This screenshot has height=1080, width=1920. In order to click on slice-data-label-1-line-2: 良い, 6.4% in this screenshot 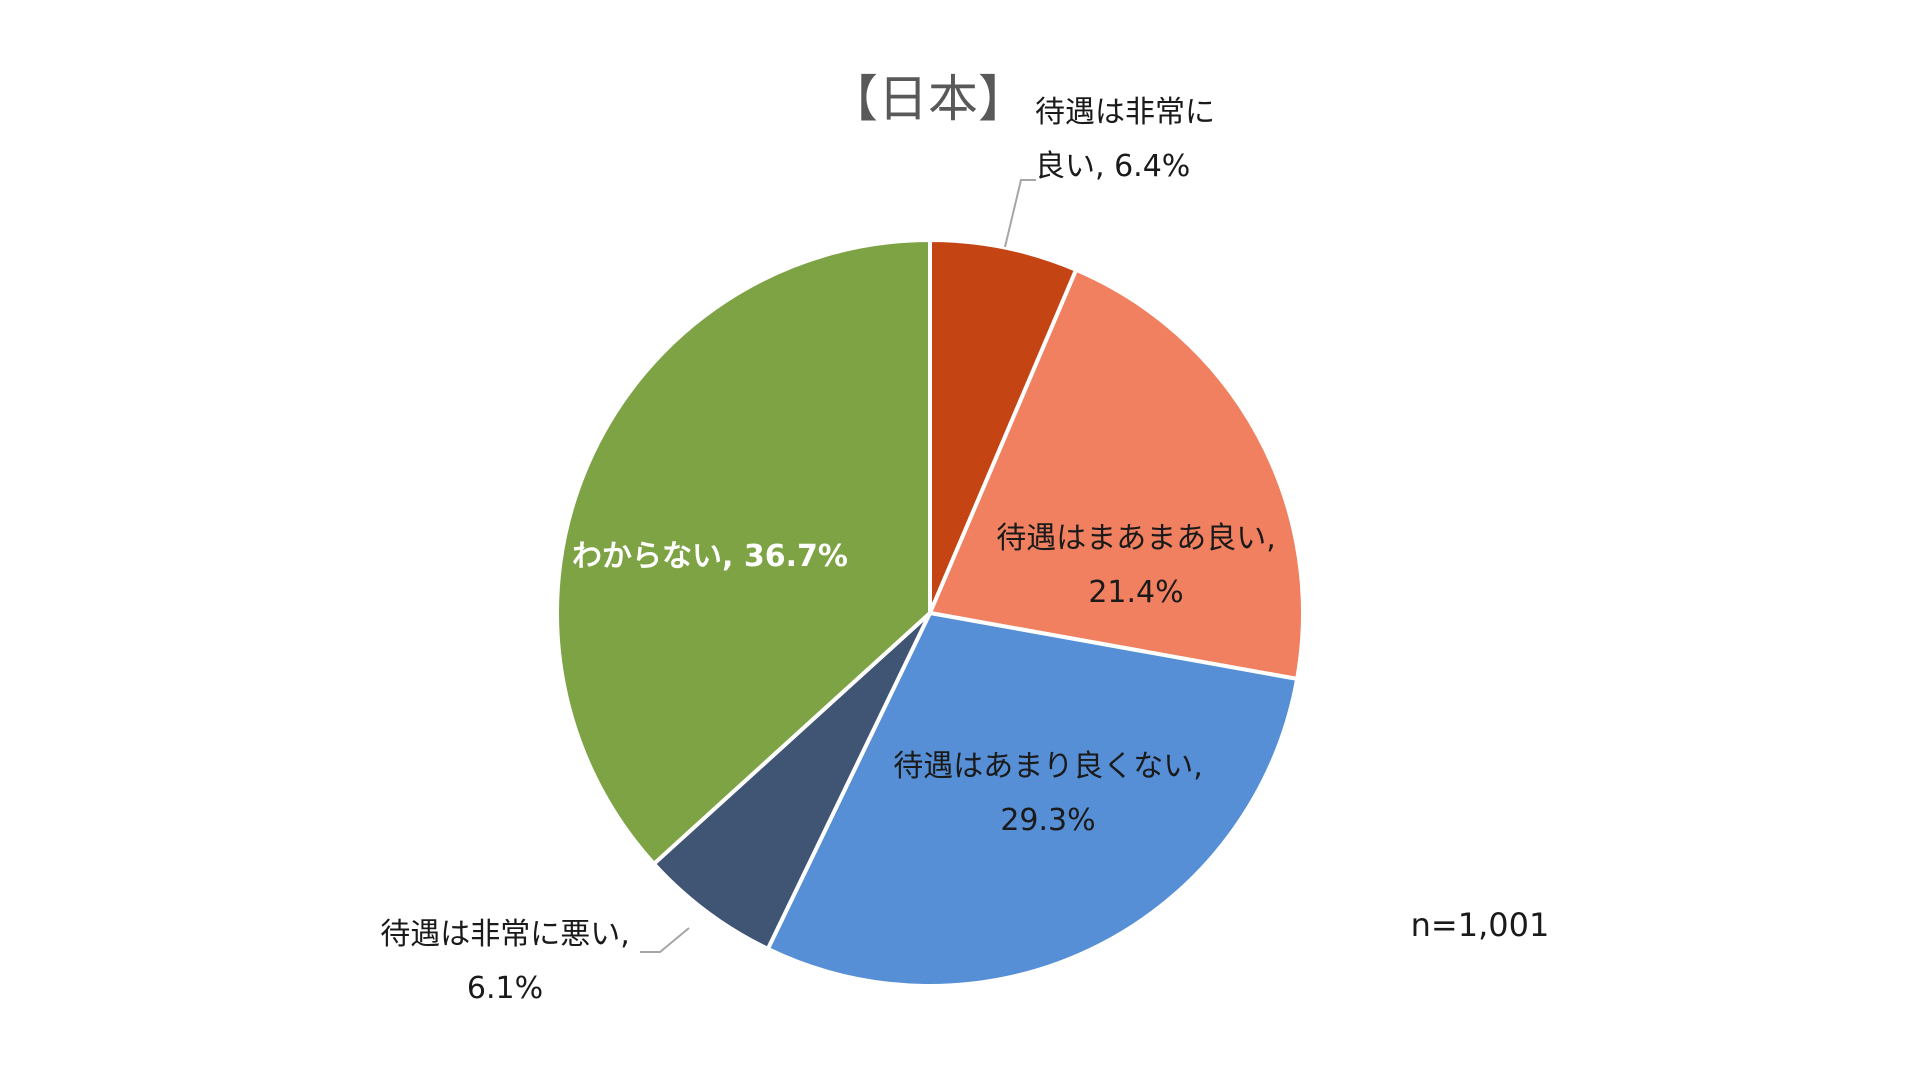, I will do `click(1112, 166)`.